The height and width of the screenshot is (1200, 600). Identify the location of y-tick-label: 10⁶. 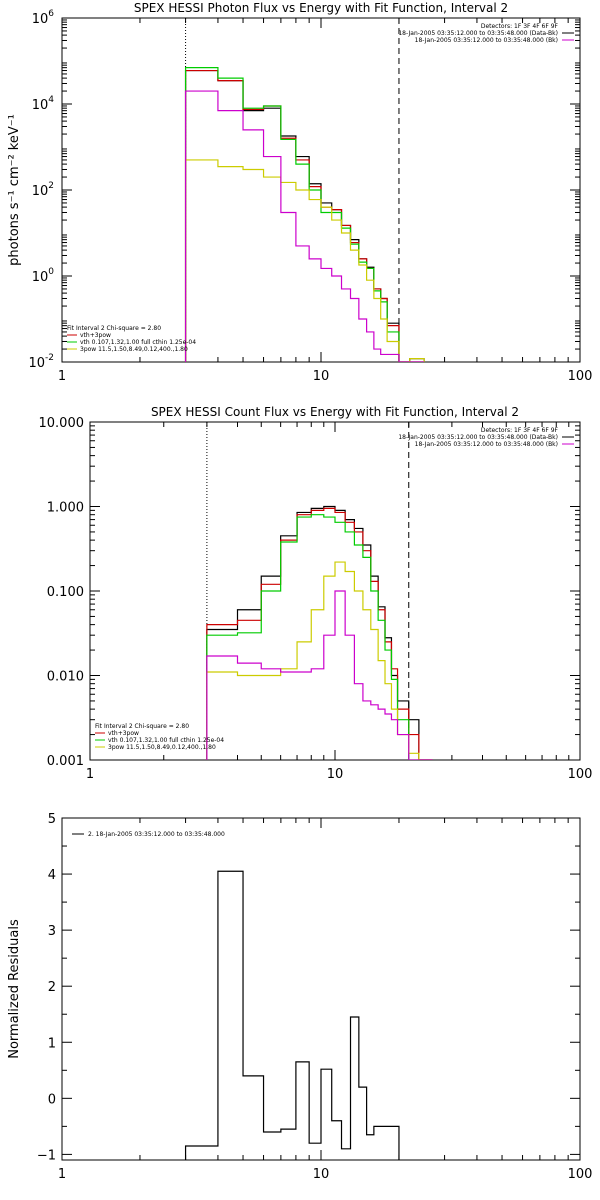
(43, 18).